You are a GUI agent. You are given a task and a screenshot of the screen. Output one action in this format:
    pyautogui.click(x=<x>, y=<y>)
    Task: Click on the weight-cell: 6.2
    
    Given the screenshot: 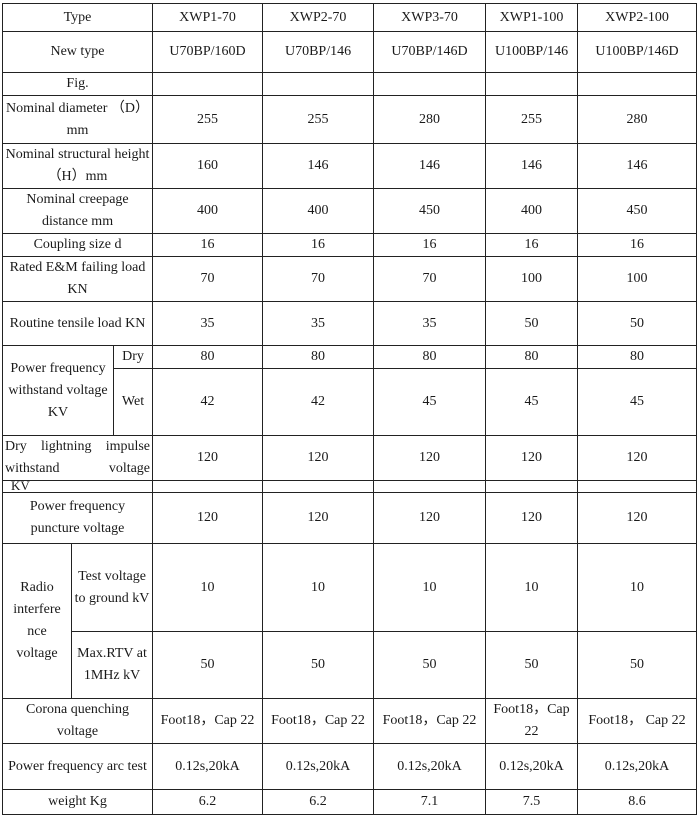 What is the action you would take?
    pyautogui.click(x=208, y=802)
    